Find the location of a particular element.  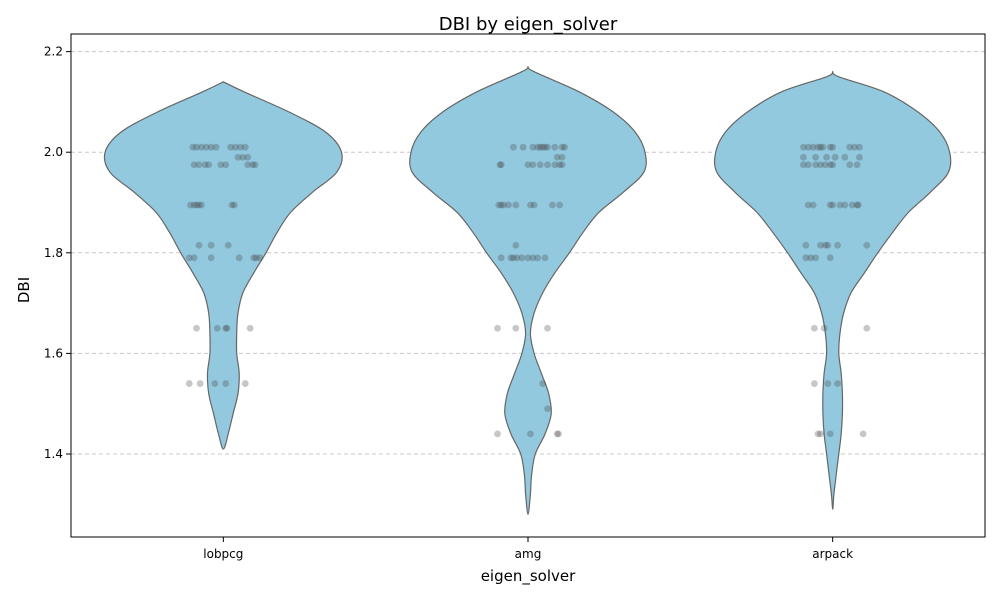

y-axis-label: DBI is located at coordinates (24, 290).